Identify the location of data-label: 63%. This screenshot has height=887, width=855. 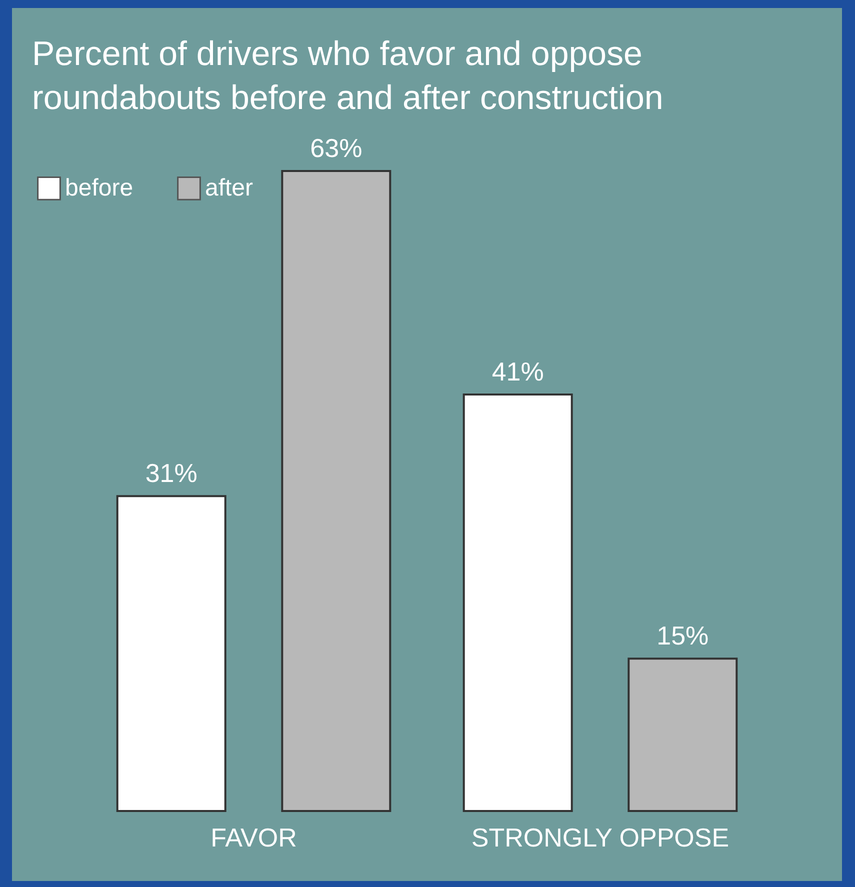
(336, 148).